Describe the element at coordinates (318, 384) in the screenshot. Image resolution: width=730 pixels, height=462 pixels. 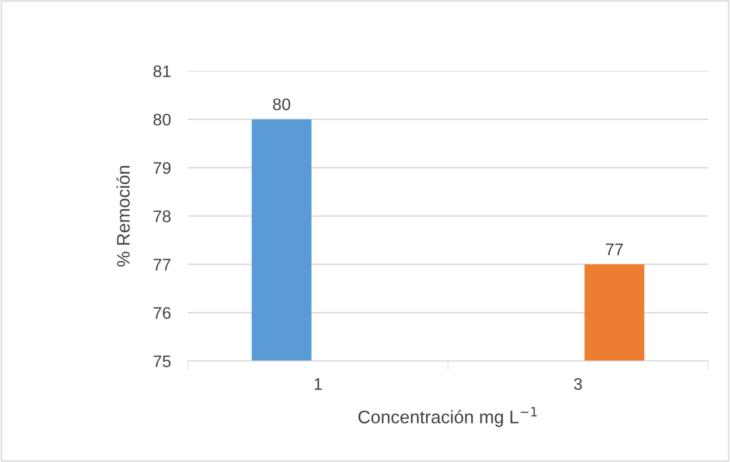
I see `x-tick-label: 1` at that location.